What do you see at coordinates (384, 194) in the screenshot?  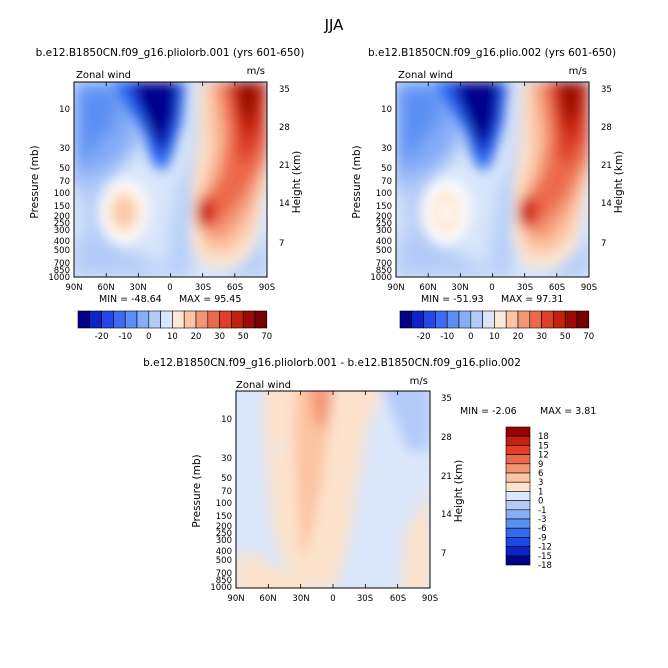 I see `y-tick-label: 100` at bounding box center [384, 194].